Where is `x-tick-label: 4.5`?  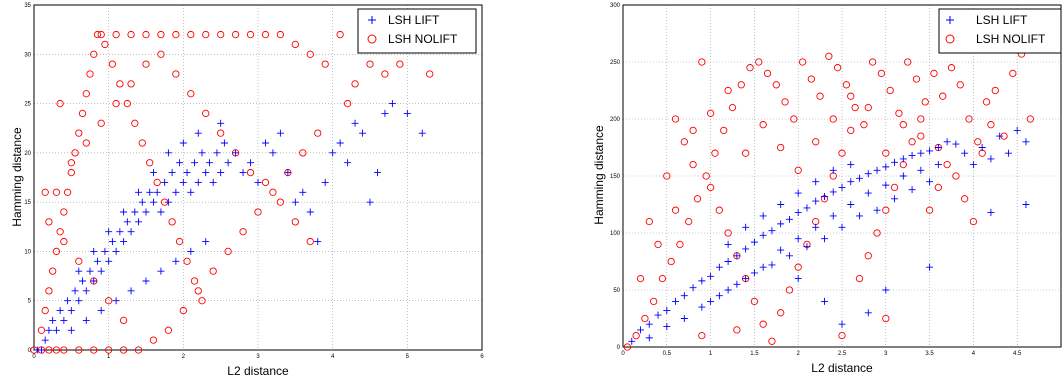 x-tick-label: 4.5 is located at coordinates (1017, 354).